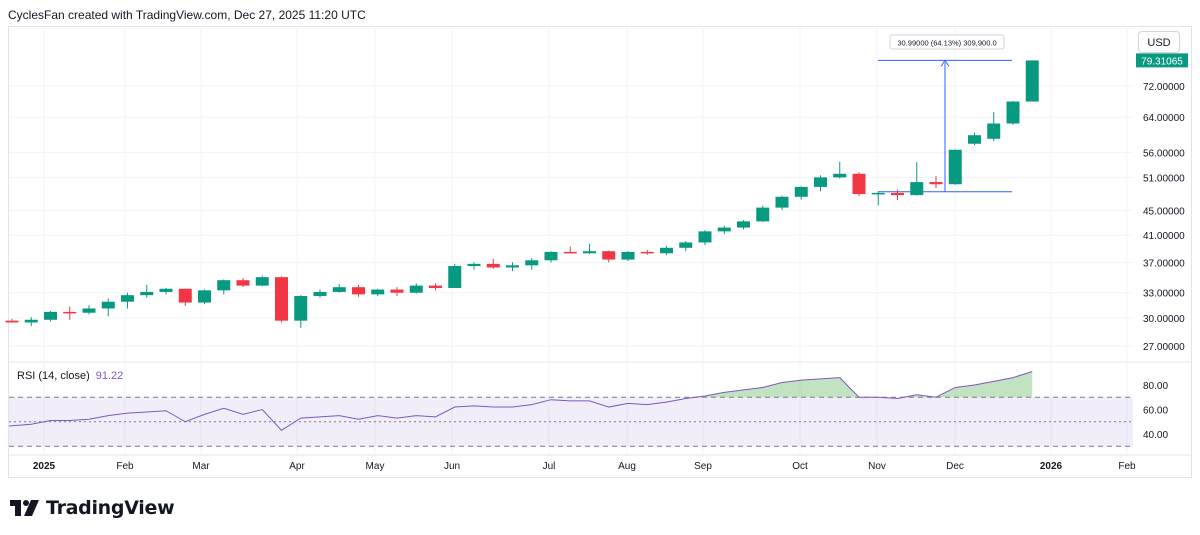 The image size is (1200, 535). What do you see at coordinates (1164, 154) in the screenshot?
I see `price-tick-label: 56.00000` at bounding box center [1164, 154].